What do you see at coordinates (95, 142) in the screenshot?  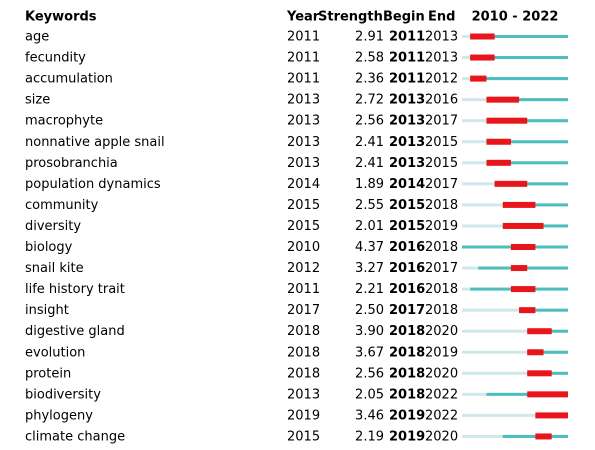 I see `keyword: nonnative apple snail` at bounding box center [95, 142].